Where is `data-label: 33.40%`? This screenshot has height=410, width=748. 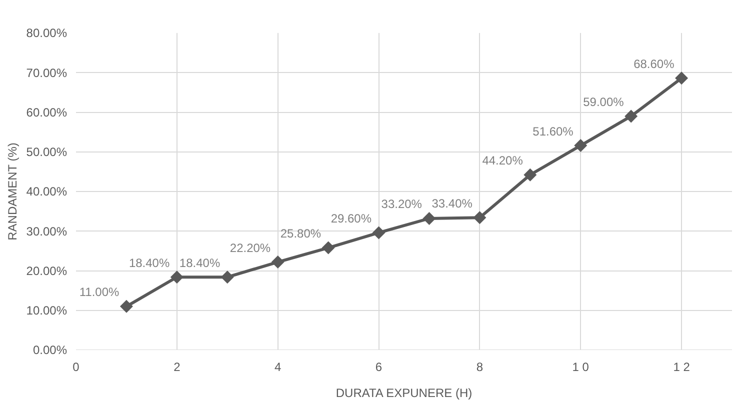 data-label: 33.40% is located at coordinates (452, 203).